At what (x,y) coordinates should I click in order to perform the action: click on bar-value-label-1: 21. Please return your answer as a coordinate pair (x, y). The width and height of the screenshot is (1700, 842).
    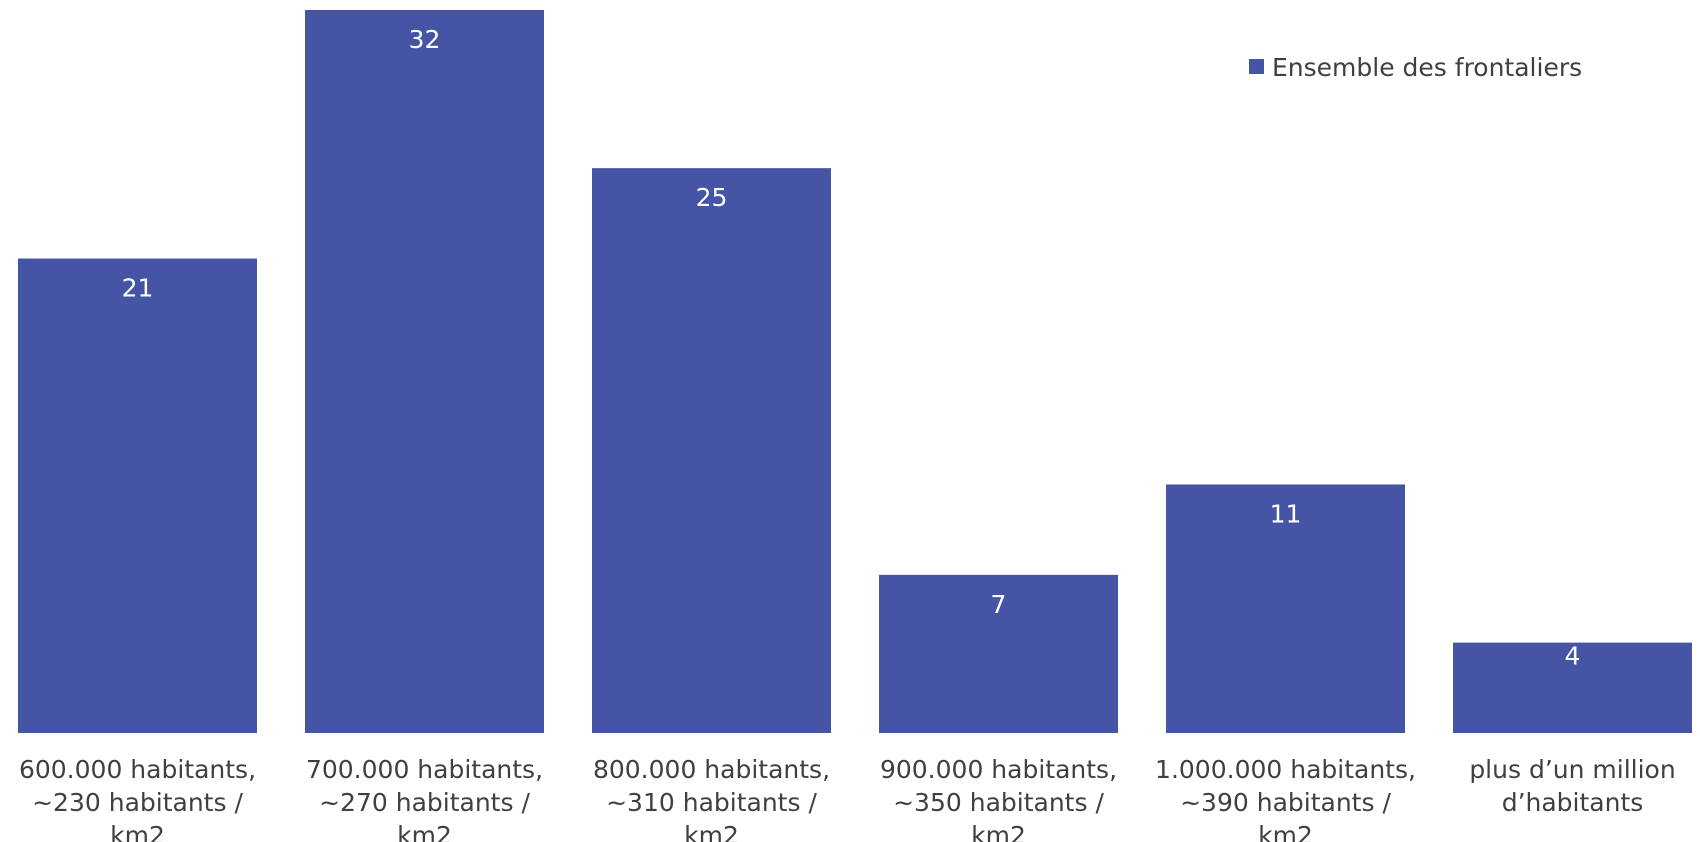
    Looking at the image, I should click on (138, 288).